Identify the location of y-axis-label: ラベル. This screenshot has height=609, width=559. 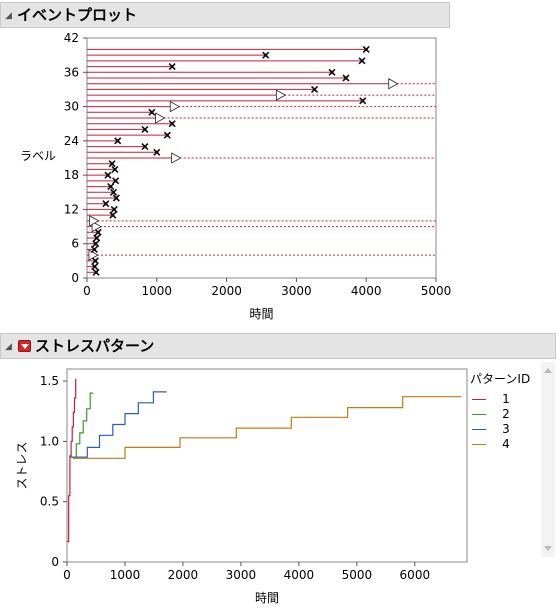
(38, 156).